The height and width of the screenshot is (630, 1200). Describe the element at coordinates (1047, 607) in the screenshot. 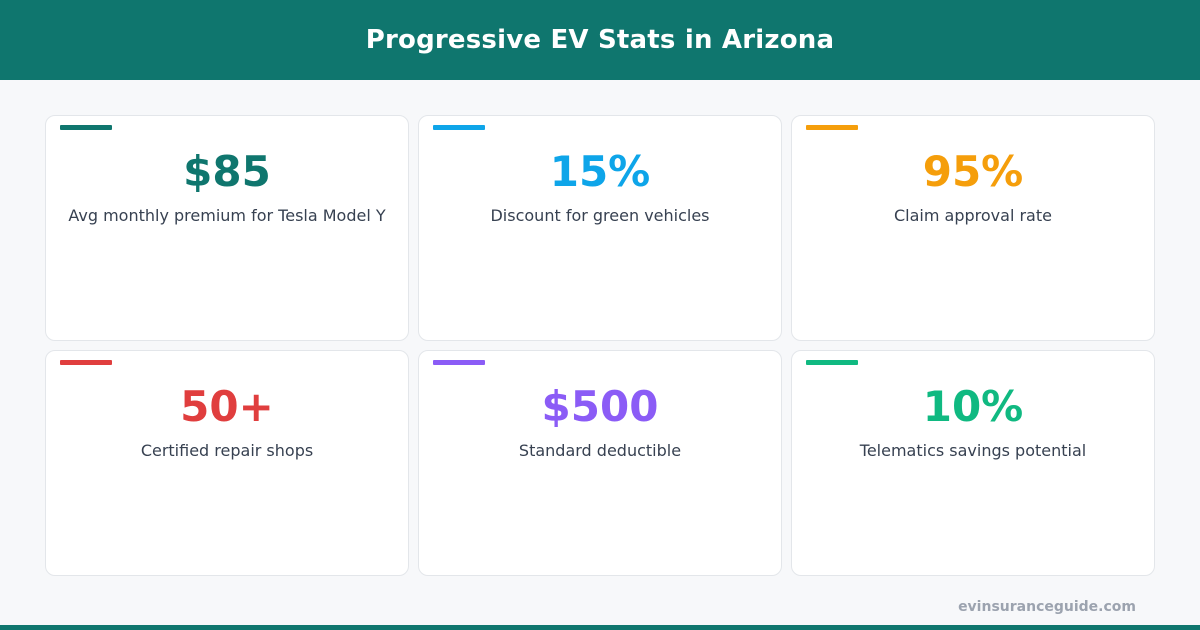

I see `site-watermark: evinsuranceguide.com` at that location.